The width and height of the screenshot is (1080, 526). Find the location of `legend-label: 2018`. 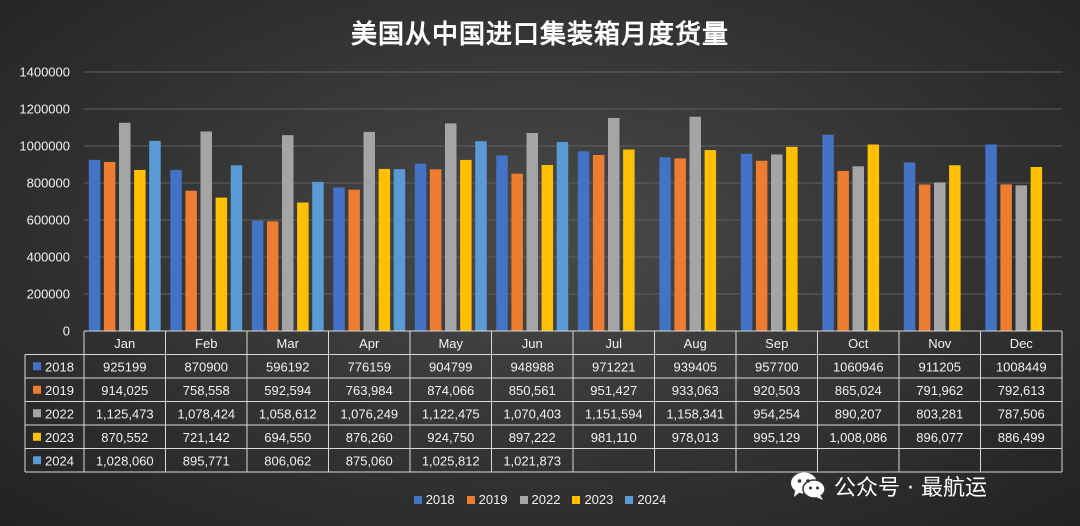

legend-label: 2018 is located at coordinates (440, 499).